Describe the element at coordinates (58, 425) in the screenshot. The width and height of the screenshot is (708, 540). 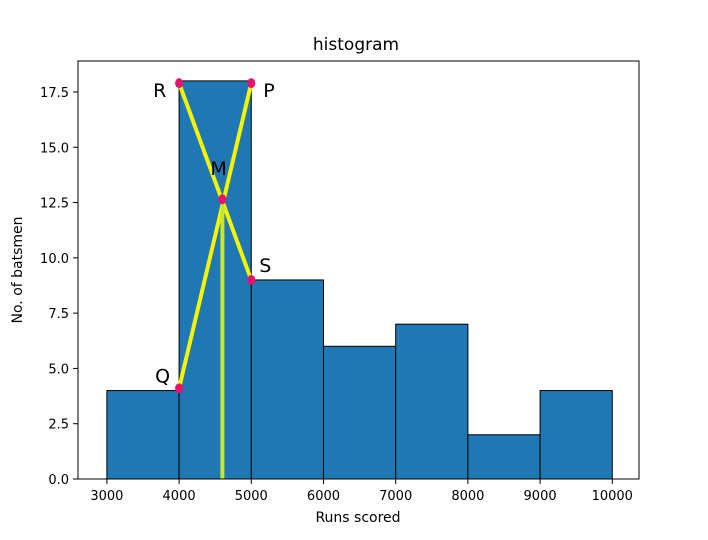
I see `y-tick-label: 2.5` at that location.